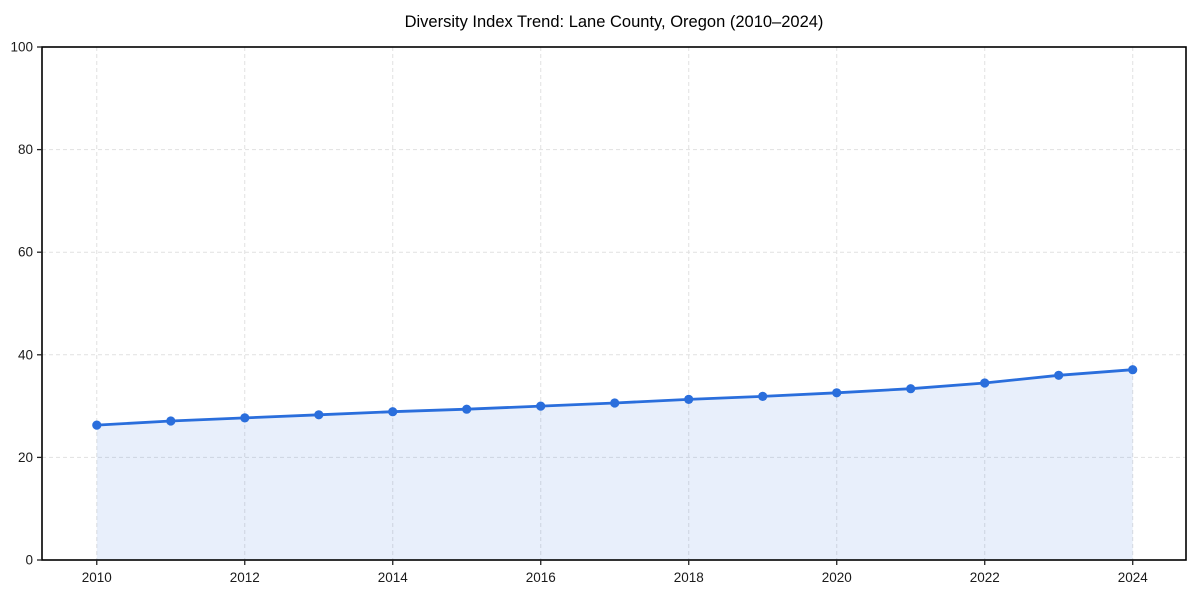 This screenshot has width=1200, height=600. What do you see at coordinates (25, 457) in the screenshot?
I see `y-tick-label: 20` at bounding box center [25, 457].